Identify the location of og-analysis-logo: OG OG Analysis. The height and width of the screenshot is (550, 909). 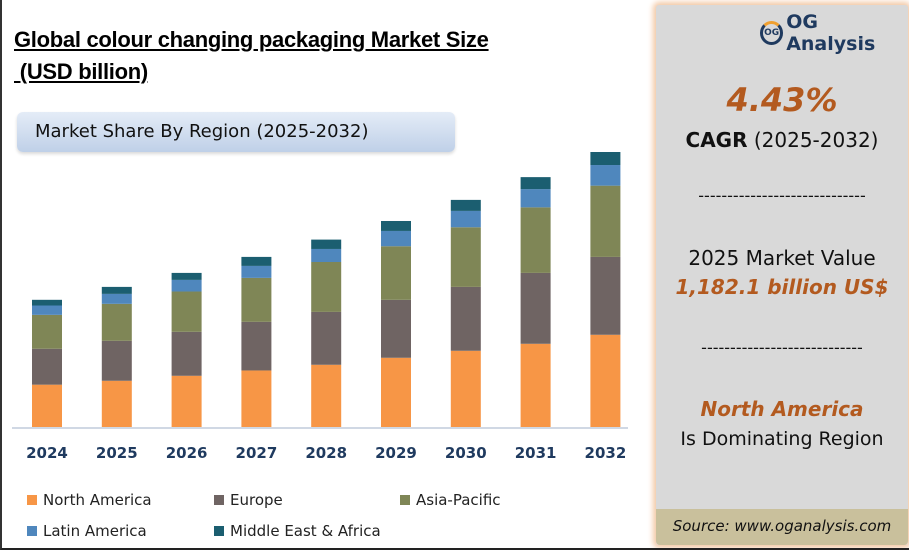
(834, 33).